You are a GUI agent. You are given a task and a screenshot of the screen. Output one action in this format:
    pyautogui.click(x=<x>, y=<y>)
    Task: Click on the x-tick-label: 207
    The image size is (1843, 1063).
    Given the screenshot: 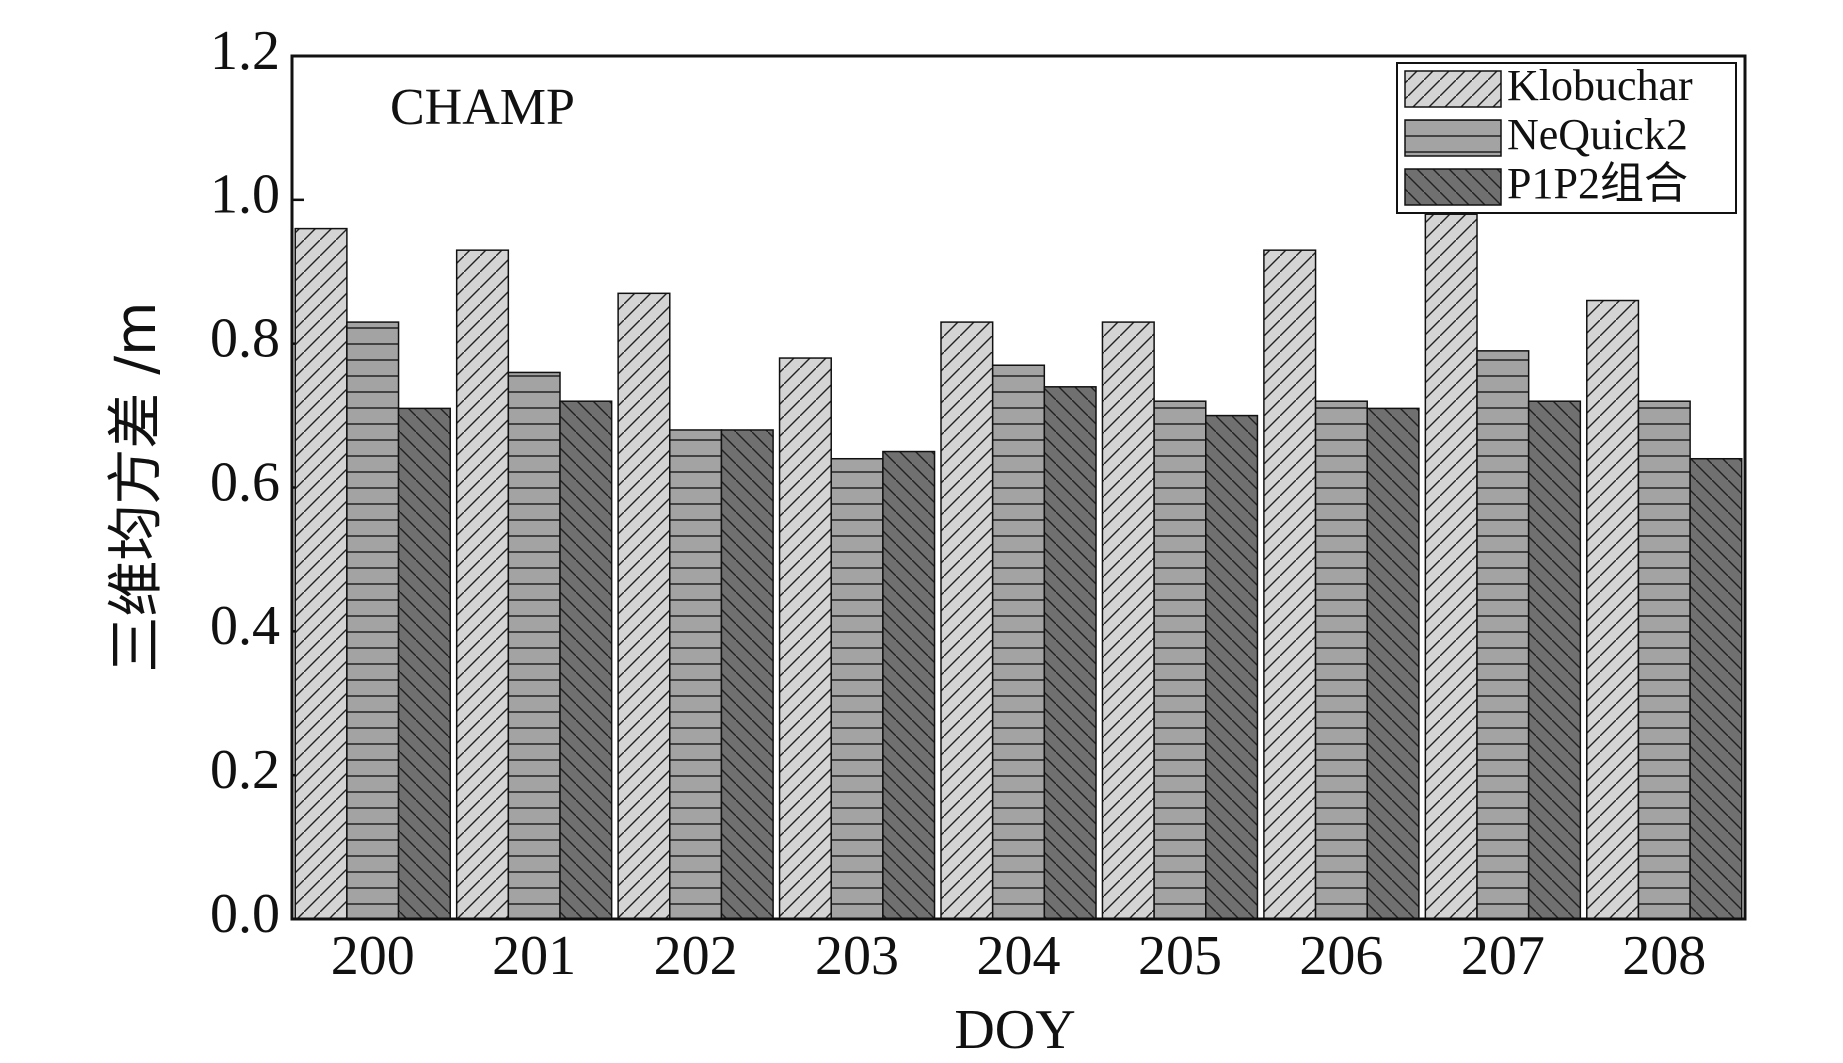 What is the action you would take?
    pyautogui.click(x=1503, y=956)
    